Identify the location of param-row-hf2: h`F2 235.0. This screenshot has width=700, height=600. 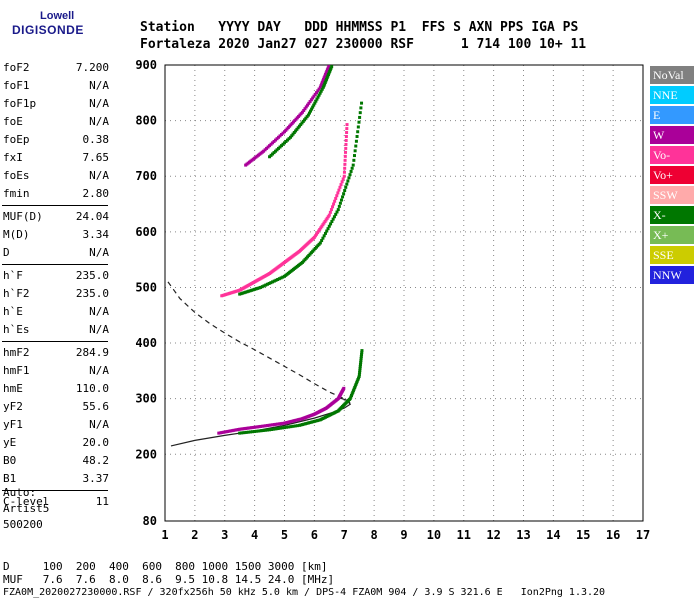
(56, 294).